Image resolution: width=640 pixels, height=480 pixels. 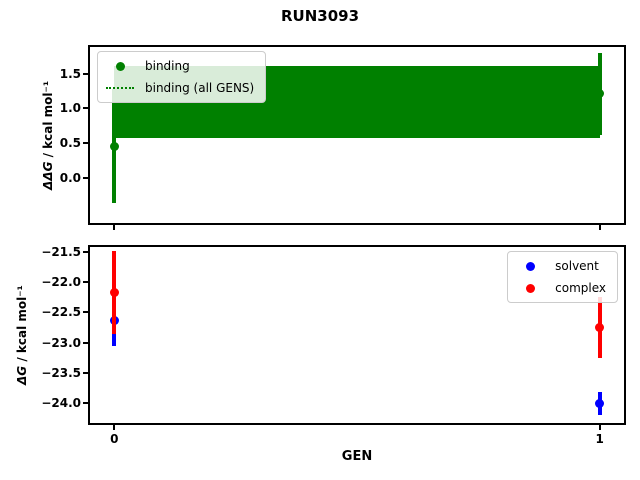 I want to click on y-tick-label: −23.5, so click(x=61, y=372).